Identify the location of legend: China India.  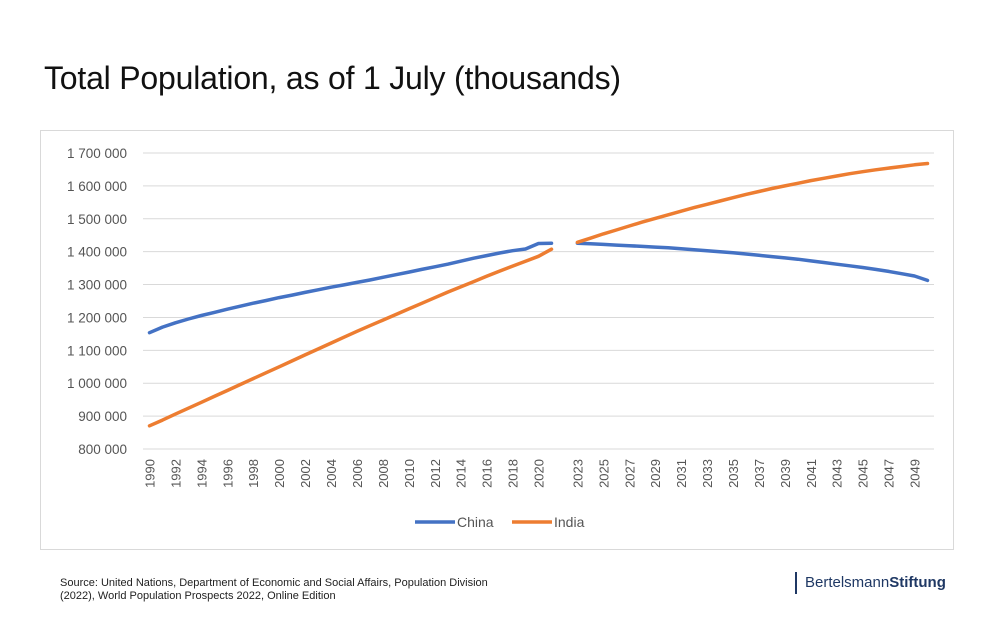
(500, 522).